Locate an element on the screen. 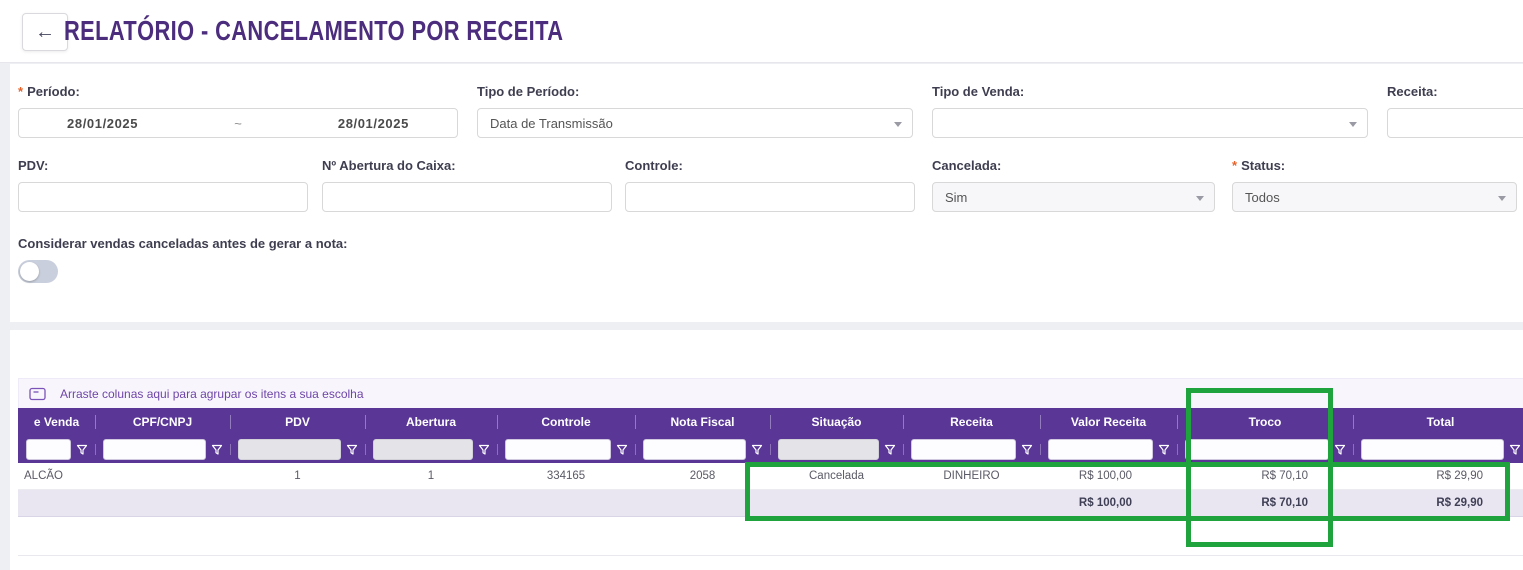 The image size is (1523, 570). summary-total: R$ 29,90 is located at coordinates (1459, 503).